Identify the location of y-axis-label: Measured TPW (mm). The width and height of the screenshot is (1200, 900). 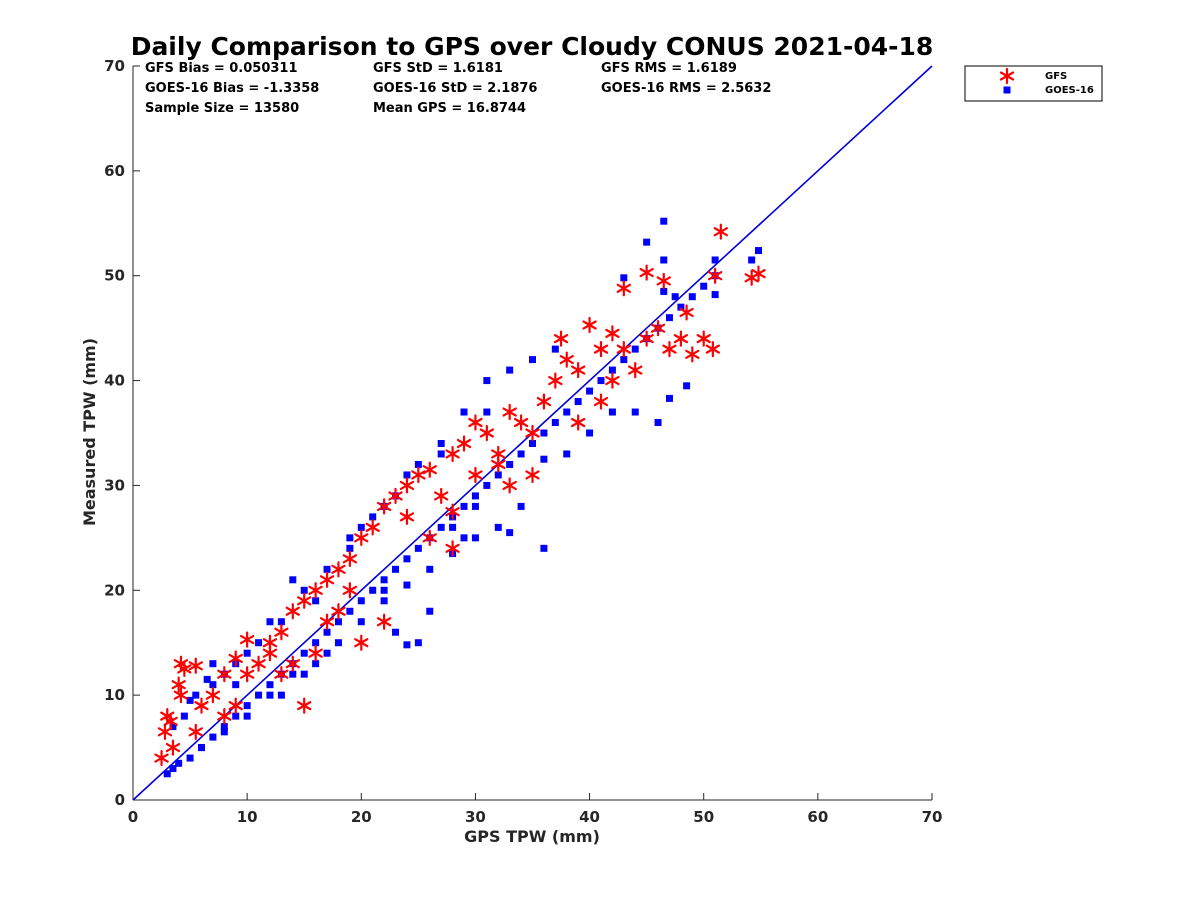
(89, 432).